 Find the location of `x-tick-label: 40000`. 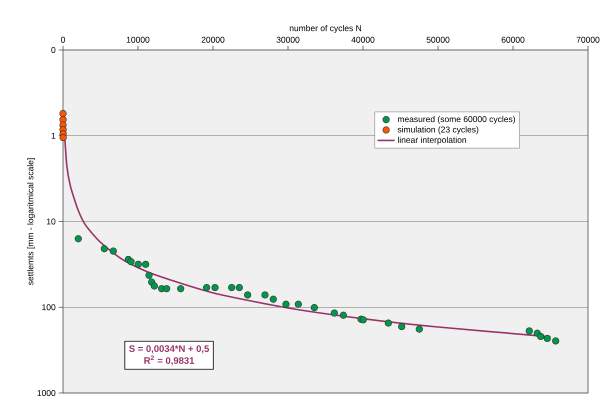

x-tick-label: 40000 is located at coordinates (362, 39).